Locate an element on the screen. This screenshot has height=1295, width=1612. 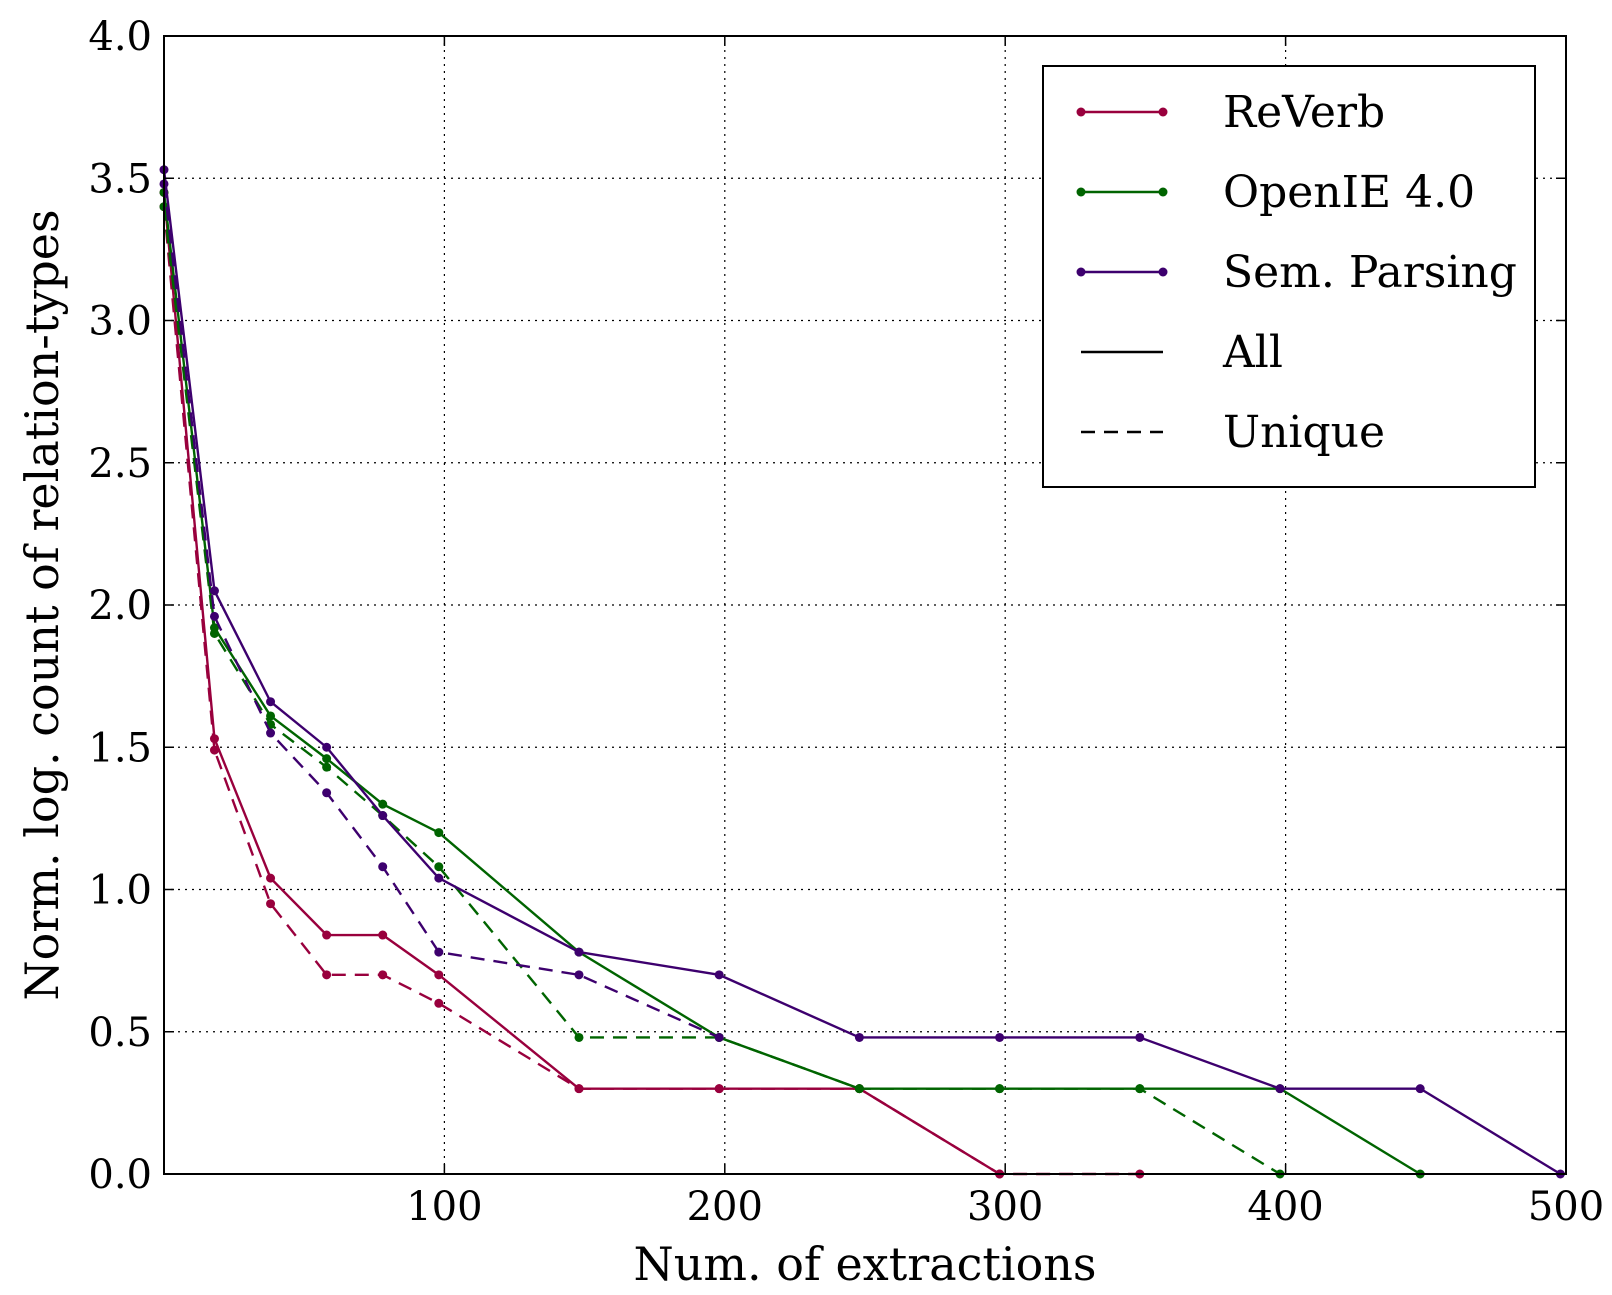
legend-label: OpenIE 4.0 is located at coordinates (1349, 192).